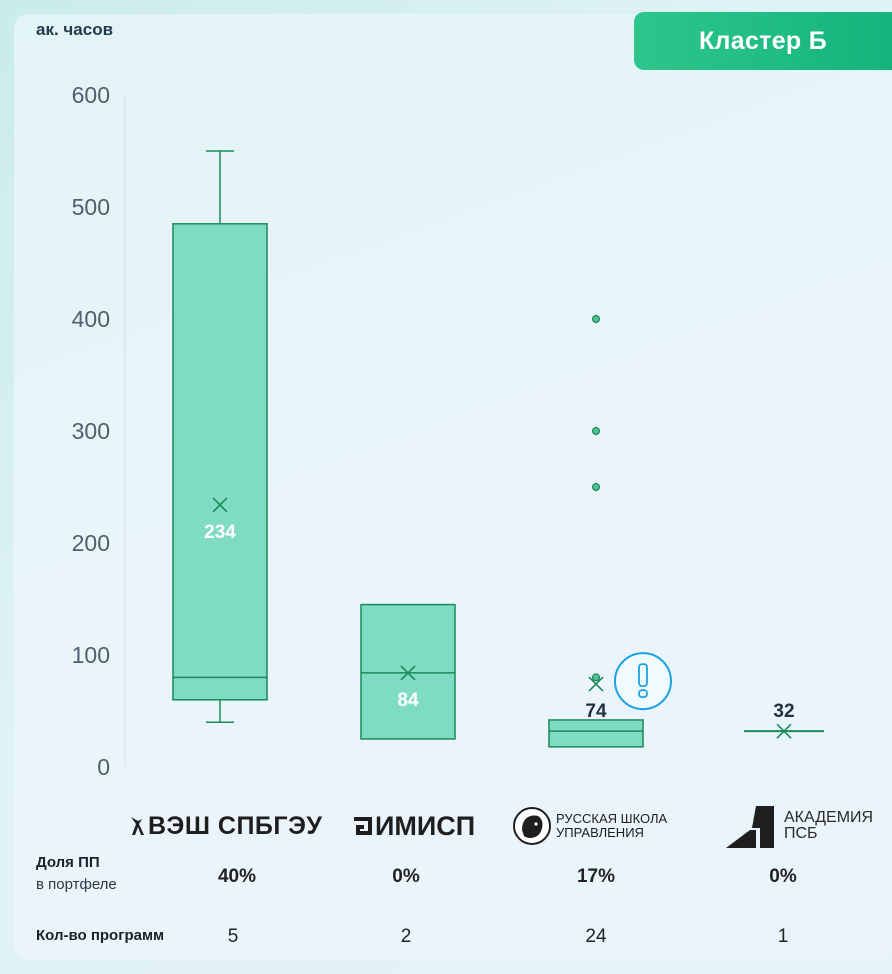 This screenshot has width=892, height=974. Describe the element at coordinates (76, 884) in the screenshot. I see `share-row-subtitle: в портфеле` at that location.